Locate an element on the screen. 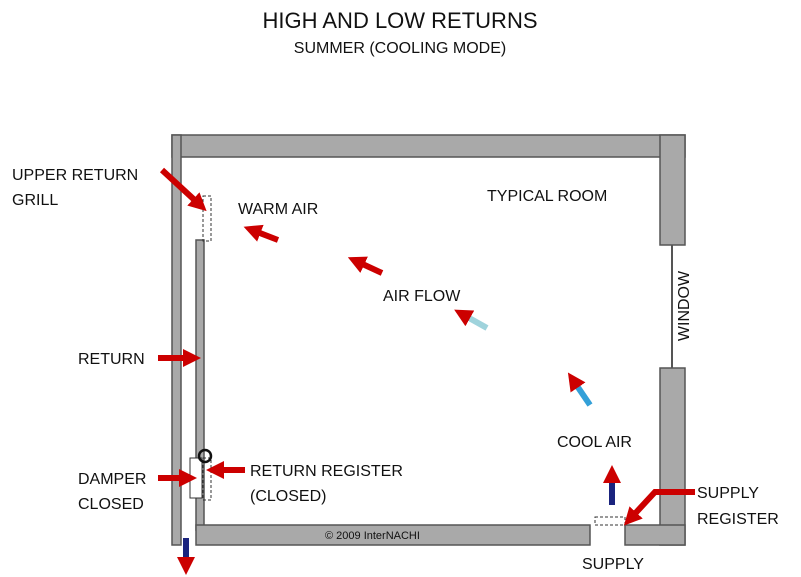 This screenshot has width=801, height=577. label: RETURN is located at coordinates (111, 359).